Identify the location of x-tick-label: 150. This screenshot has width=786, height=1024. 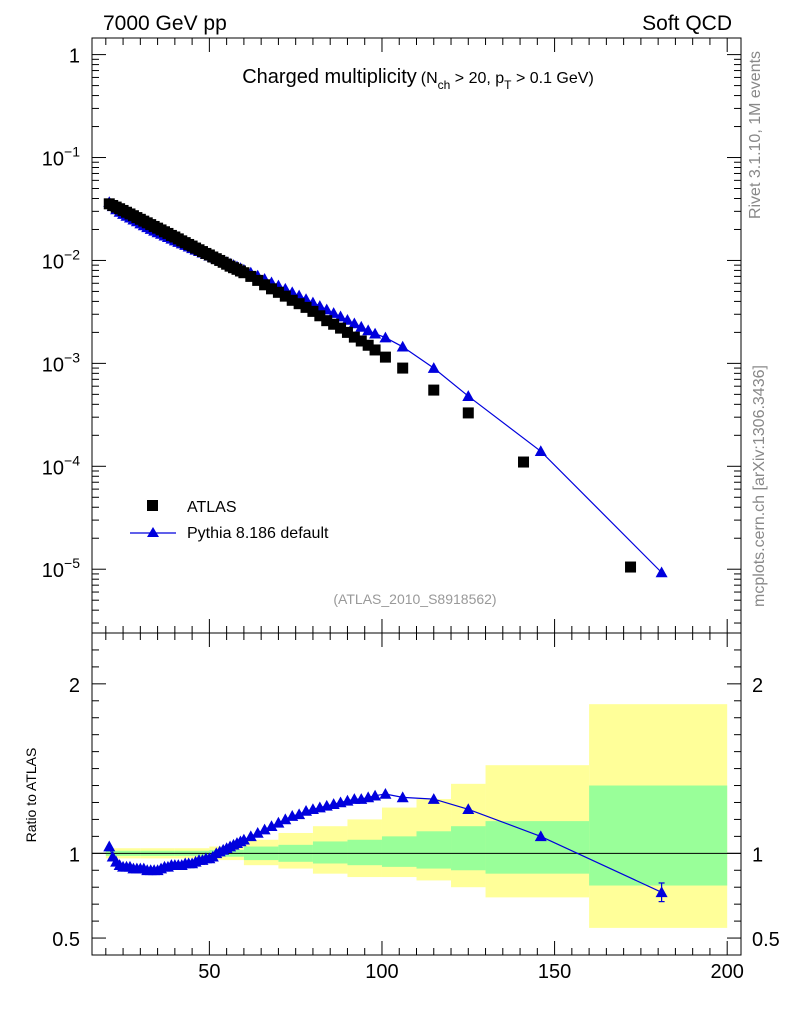
(554, 972).